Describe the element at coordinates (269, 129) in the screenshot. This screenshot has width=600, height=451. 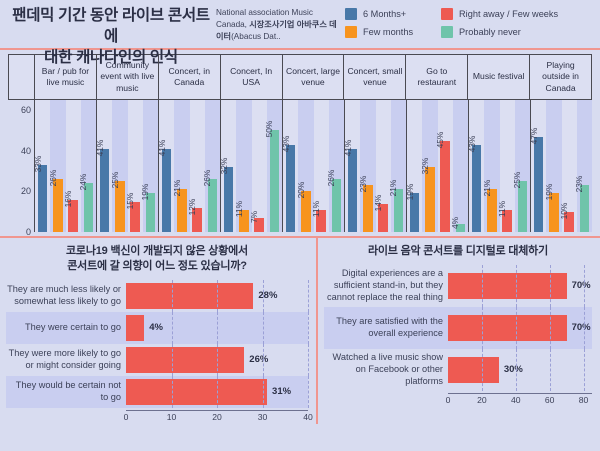
I see `bar-value-label: 50%` at that location.